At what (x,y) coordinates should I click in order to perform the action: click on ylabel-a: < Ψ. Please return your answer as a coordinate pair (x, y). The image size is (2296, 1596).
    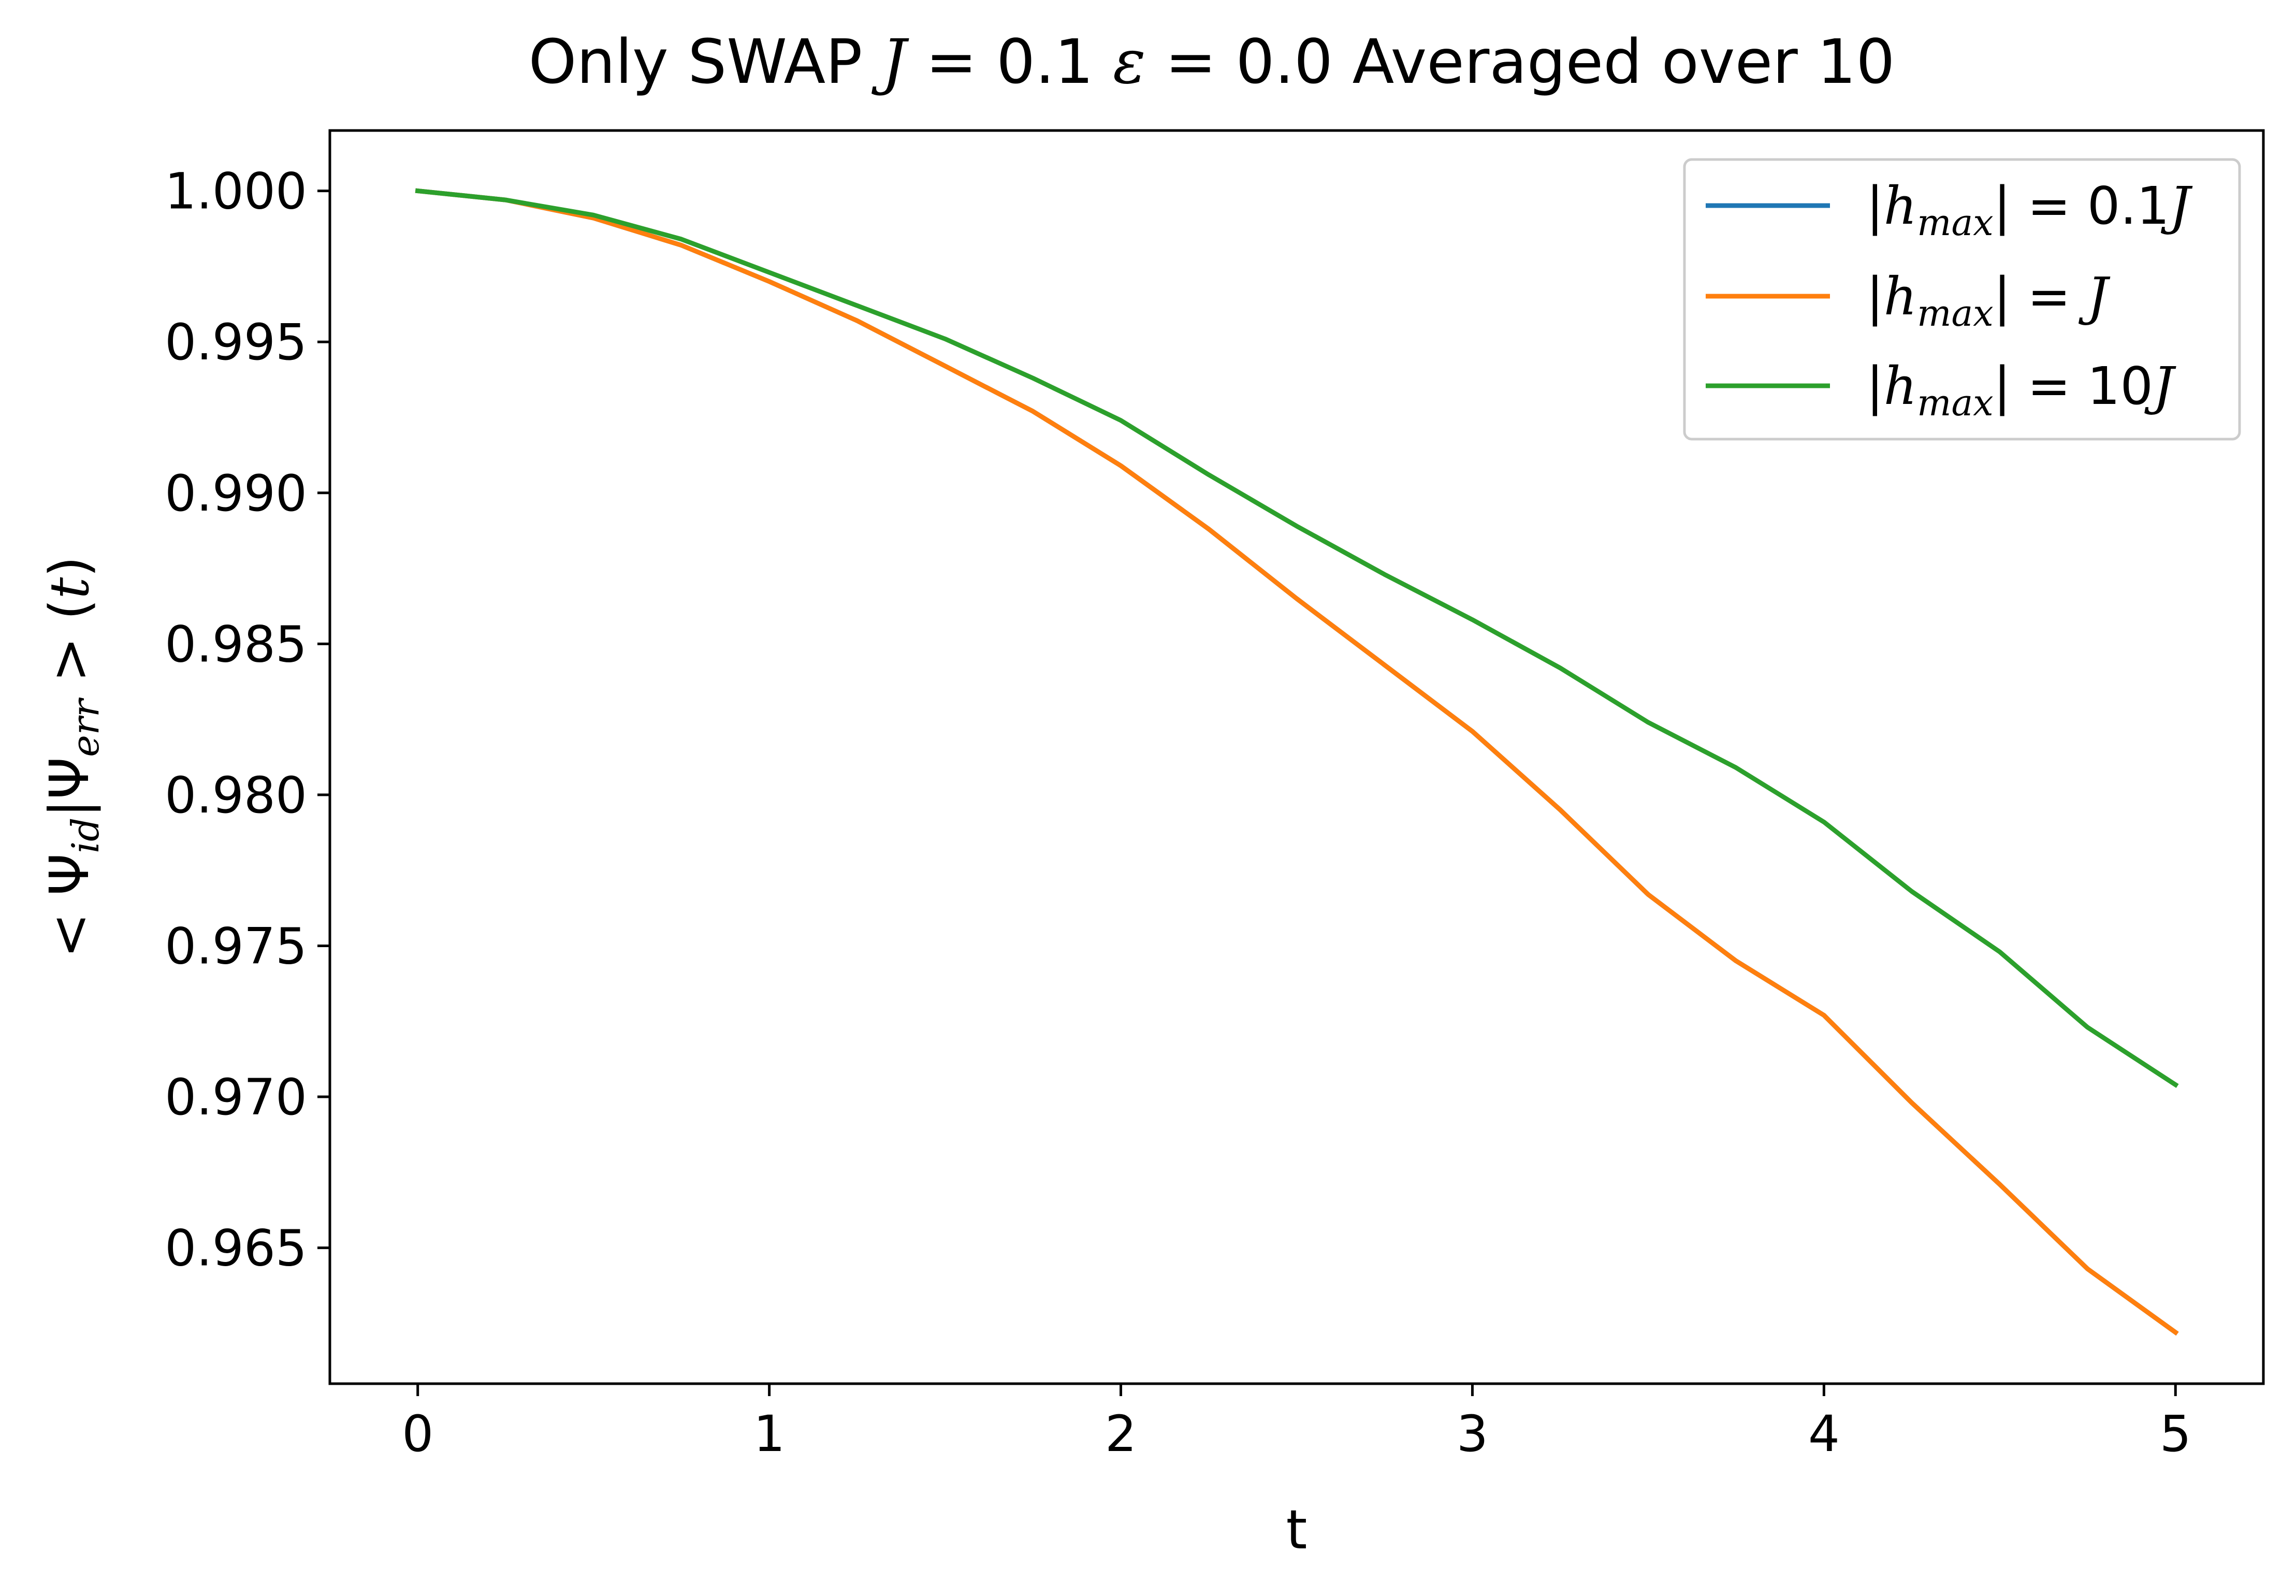
    Looking at the image, I should click on (69, 905).